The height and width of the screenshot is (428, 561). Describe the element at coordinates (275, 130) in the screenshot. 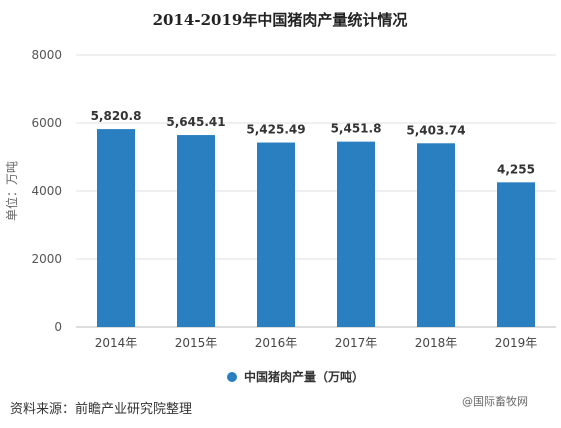

I see `data-label: 5,425.49` at that location.